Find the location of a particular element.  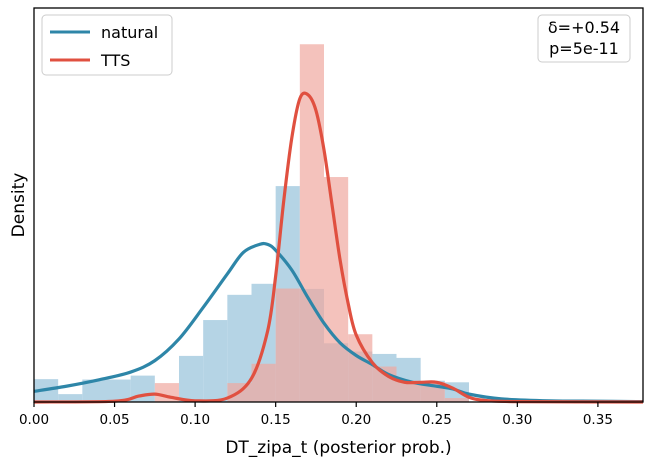

x-tick-label: 0.10 is located at coordinates (195, 420).